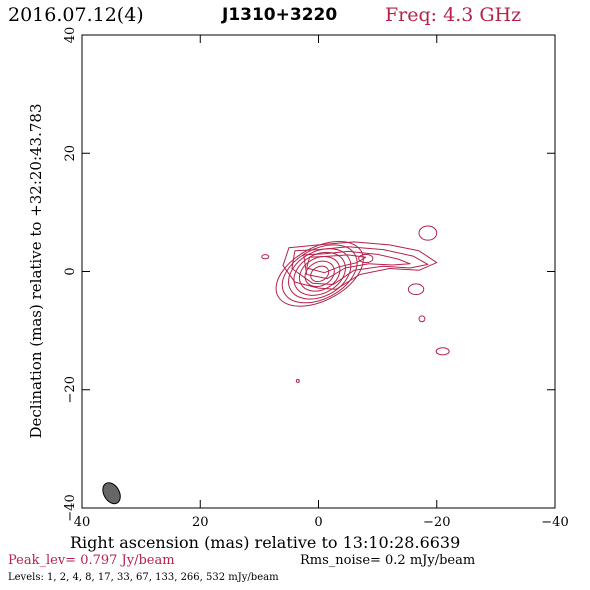  What do you see at coordinates (436, 522) in the screenshot?
I see `x-tick-label: −20` at bounding box center [436, 522].